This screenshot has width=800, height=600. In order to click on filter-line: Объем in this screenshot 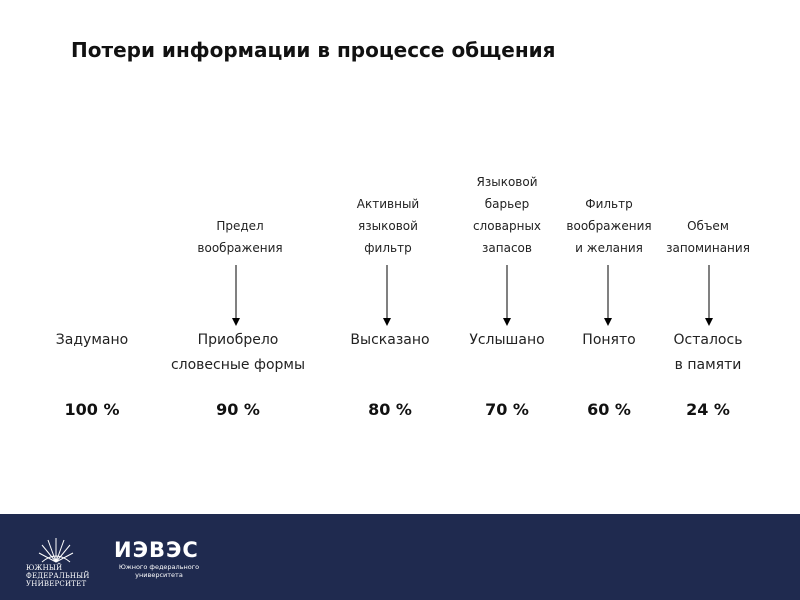, I will do `click(708, 226)`.